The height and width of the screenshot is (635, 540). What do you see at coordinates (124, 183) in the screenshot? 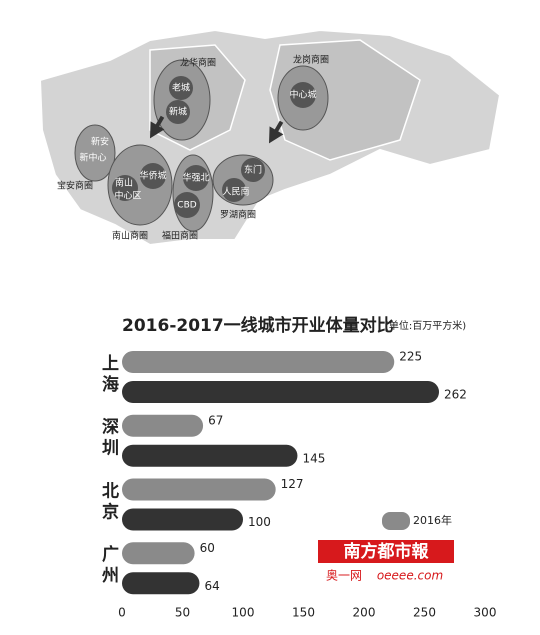
I see `map-label: 南山` at bounding box center [124, 183].